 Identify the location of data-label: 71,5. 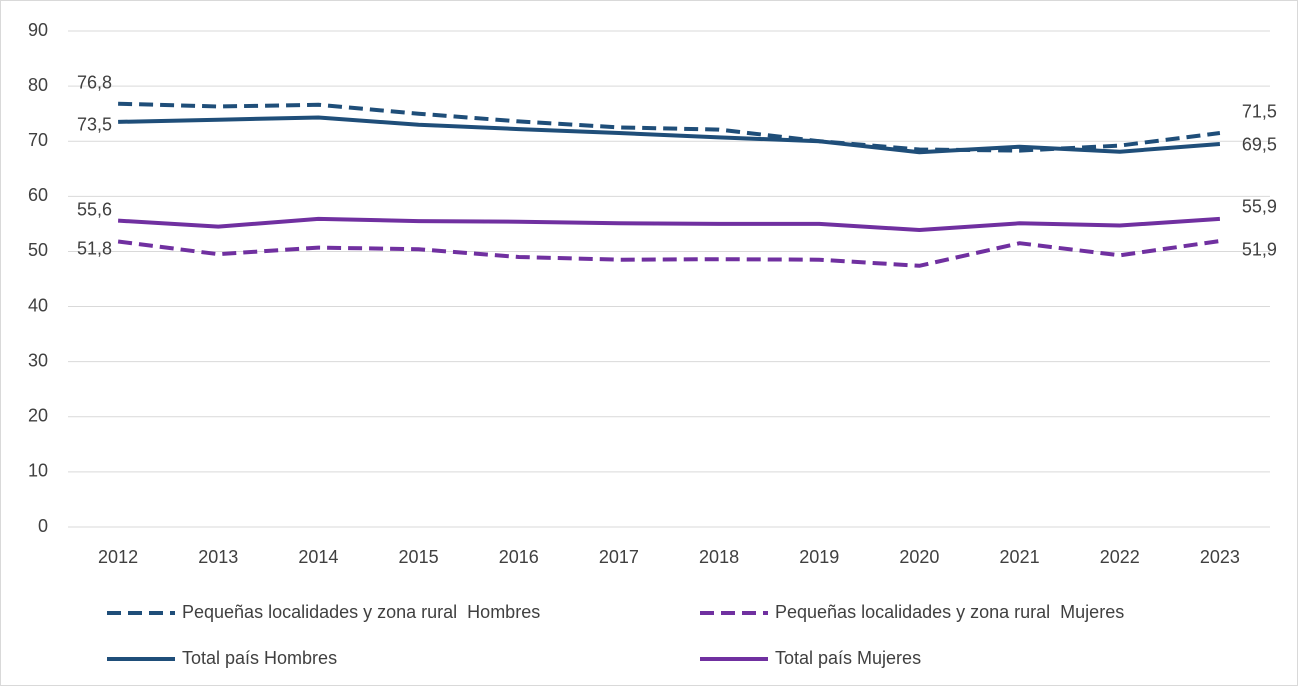
(1259, 112).